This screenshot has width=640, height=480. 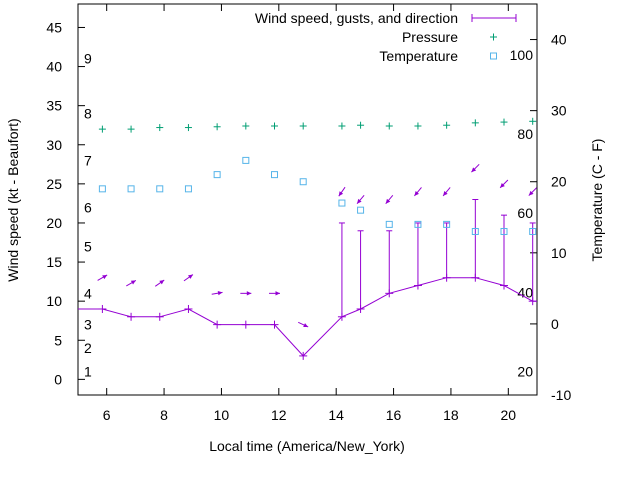 What do you see at coordinates (54, 67) in the screenshot?
I see `y-tick-label: 40` at bounding box center [54, 67].